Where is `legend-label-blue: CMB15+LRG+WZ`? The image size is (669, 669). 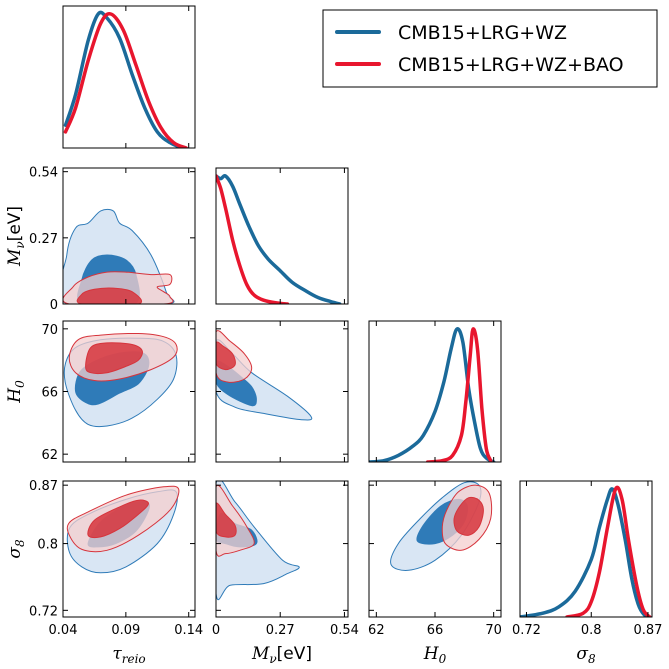
legend-label-blue: CMB15+LRG+WZ is located at coordinates (482, 33).